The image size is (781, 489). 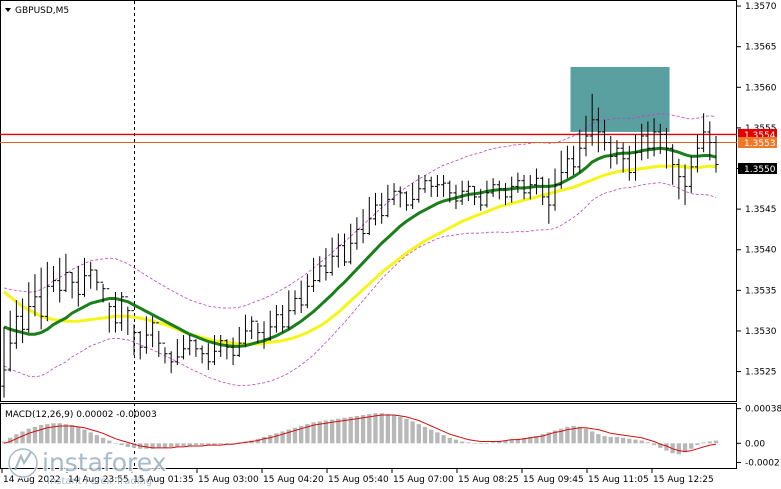 I want to click on macd-signal-line, so click(x=360, y=433).